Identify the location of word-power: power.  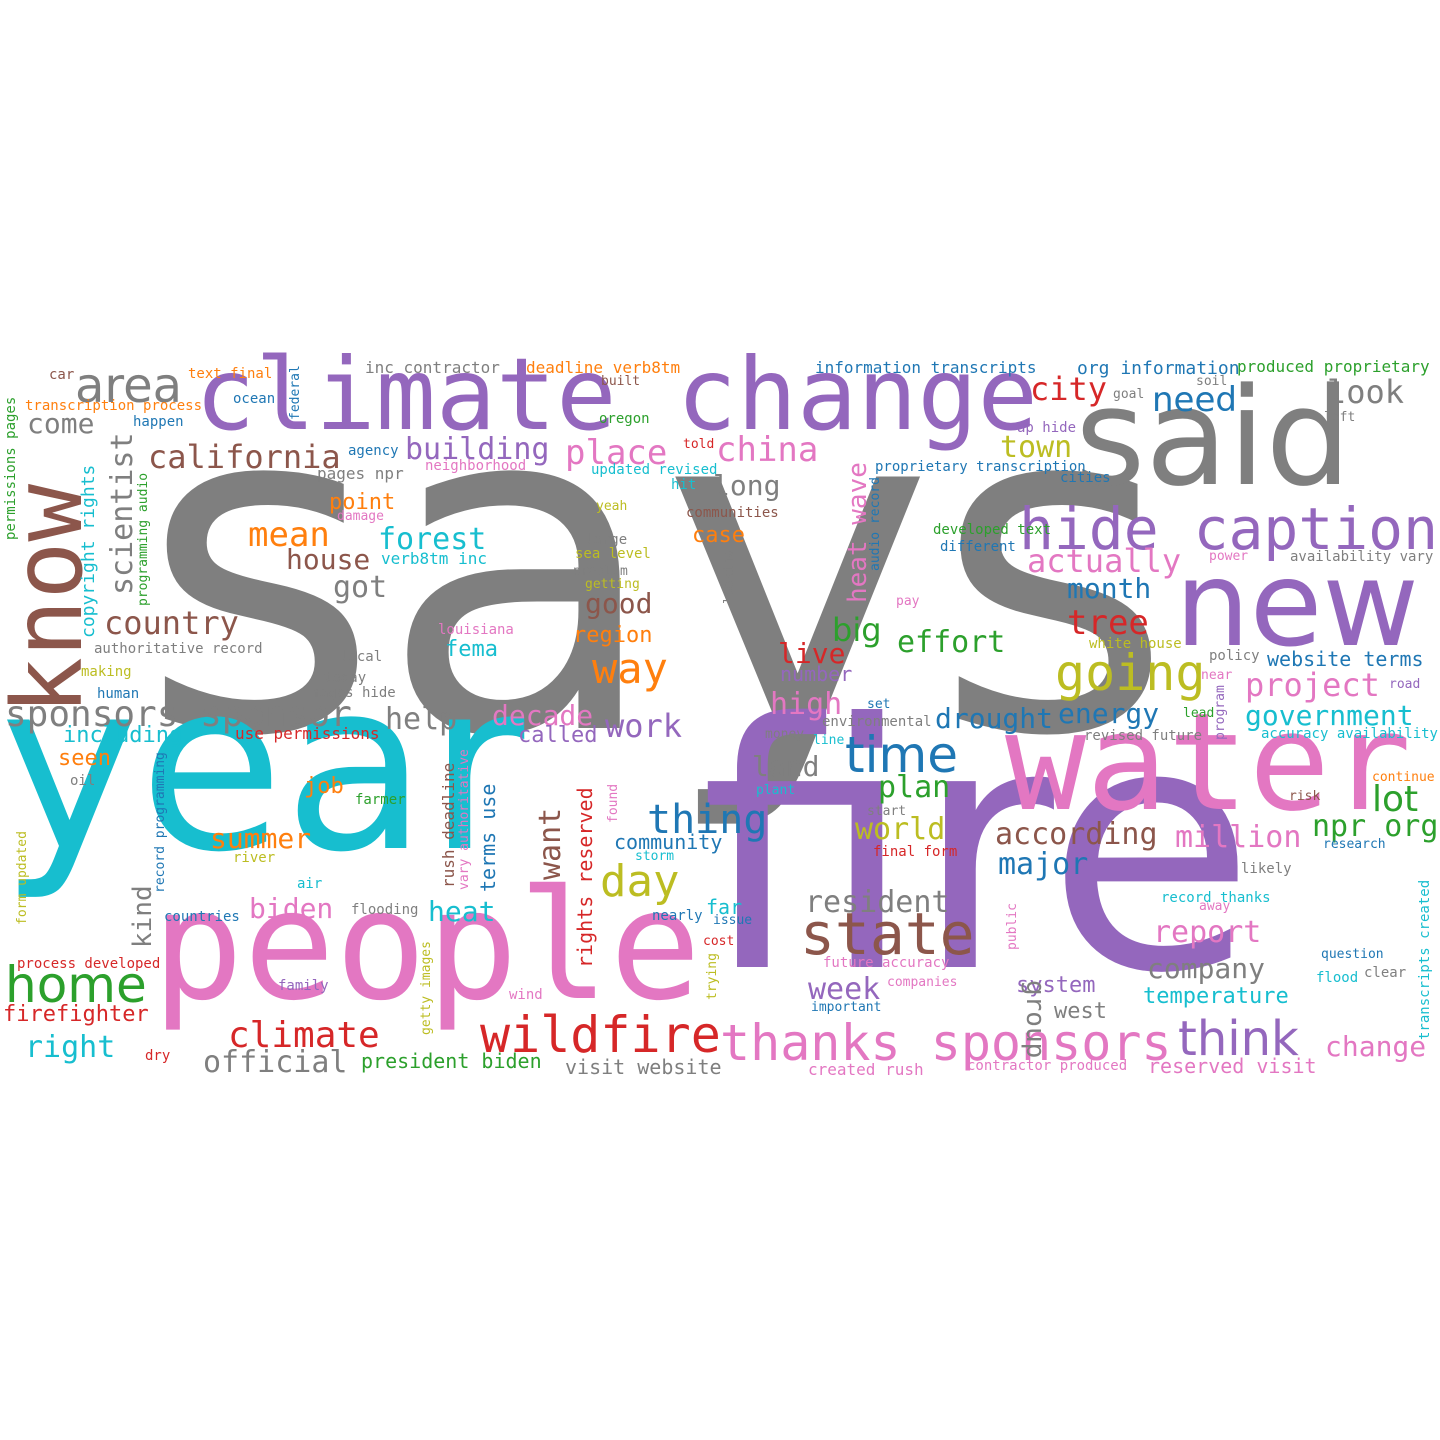
(1229, 556).